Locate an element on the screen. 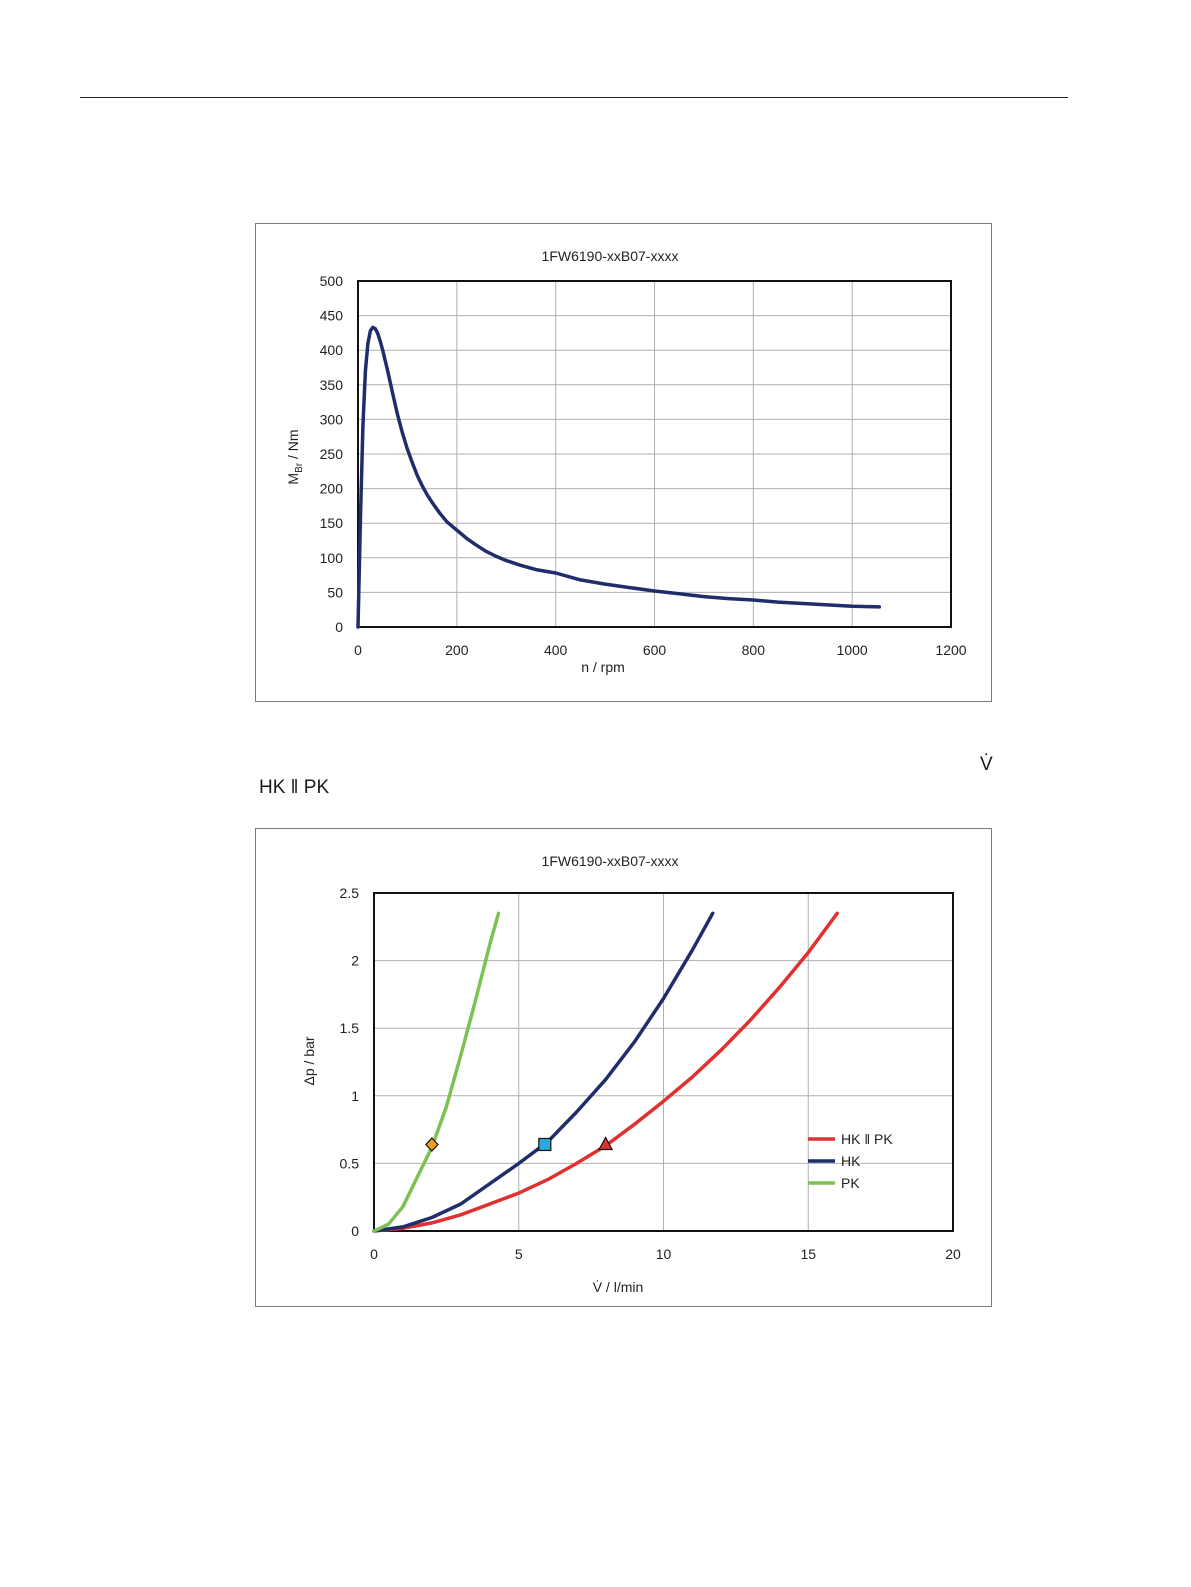 Image resolution: width=1191 pixels, height=1587 pixels. y-tick-label: 400 is located at coordinates (332, 350).